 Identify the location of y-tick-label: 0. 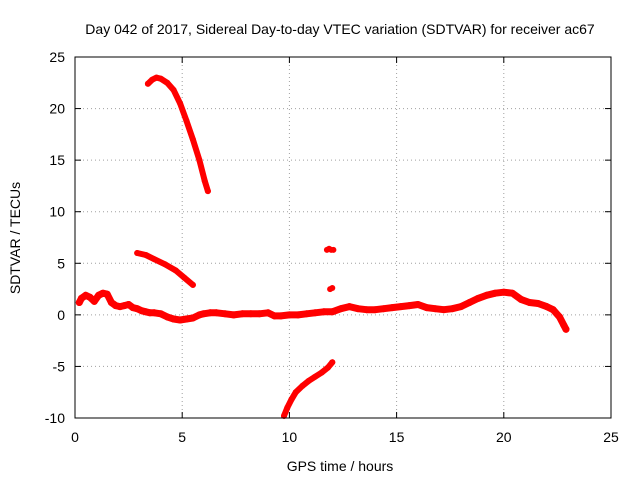
(61, 315).